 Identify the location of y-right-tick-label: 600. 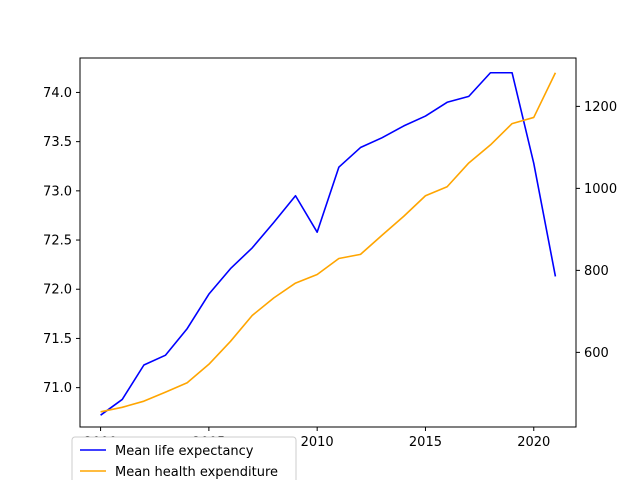
(596, 353).